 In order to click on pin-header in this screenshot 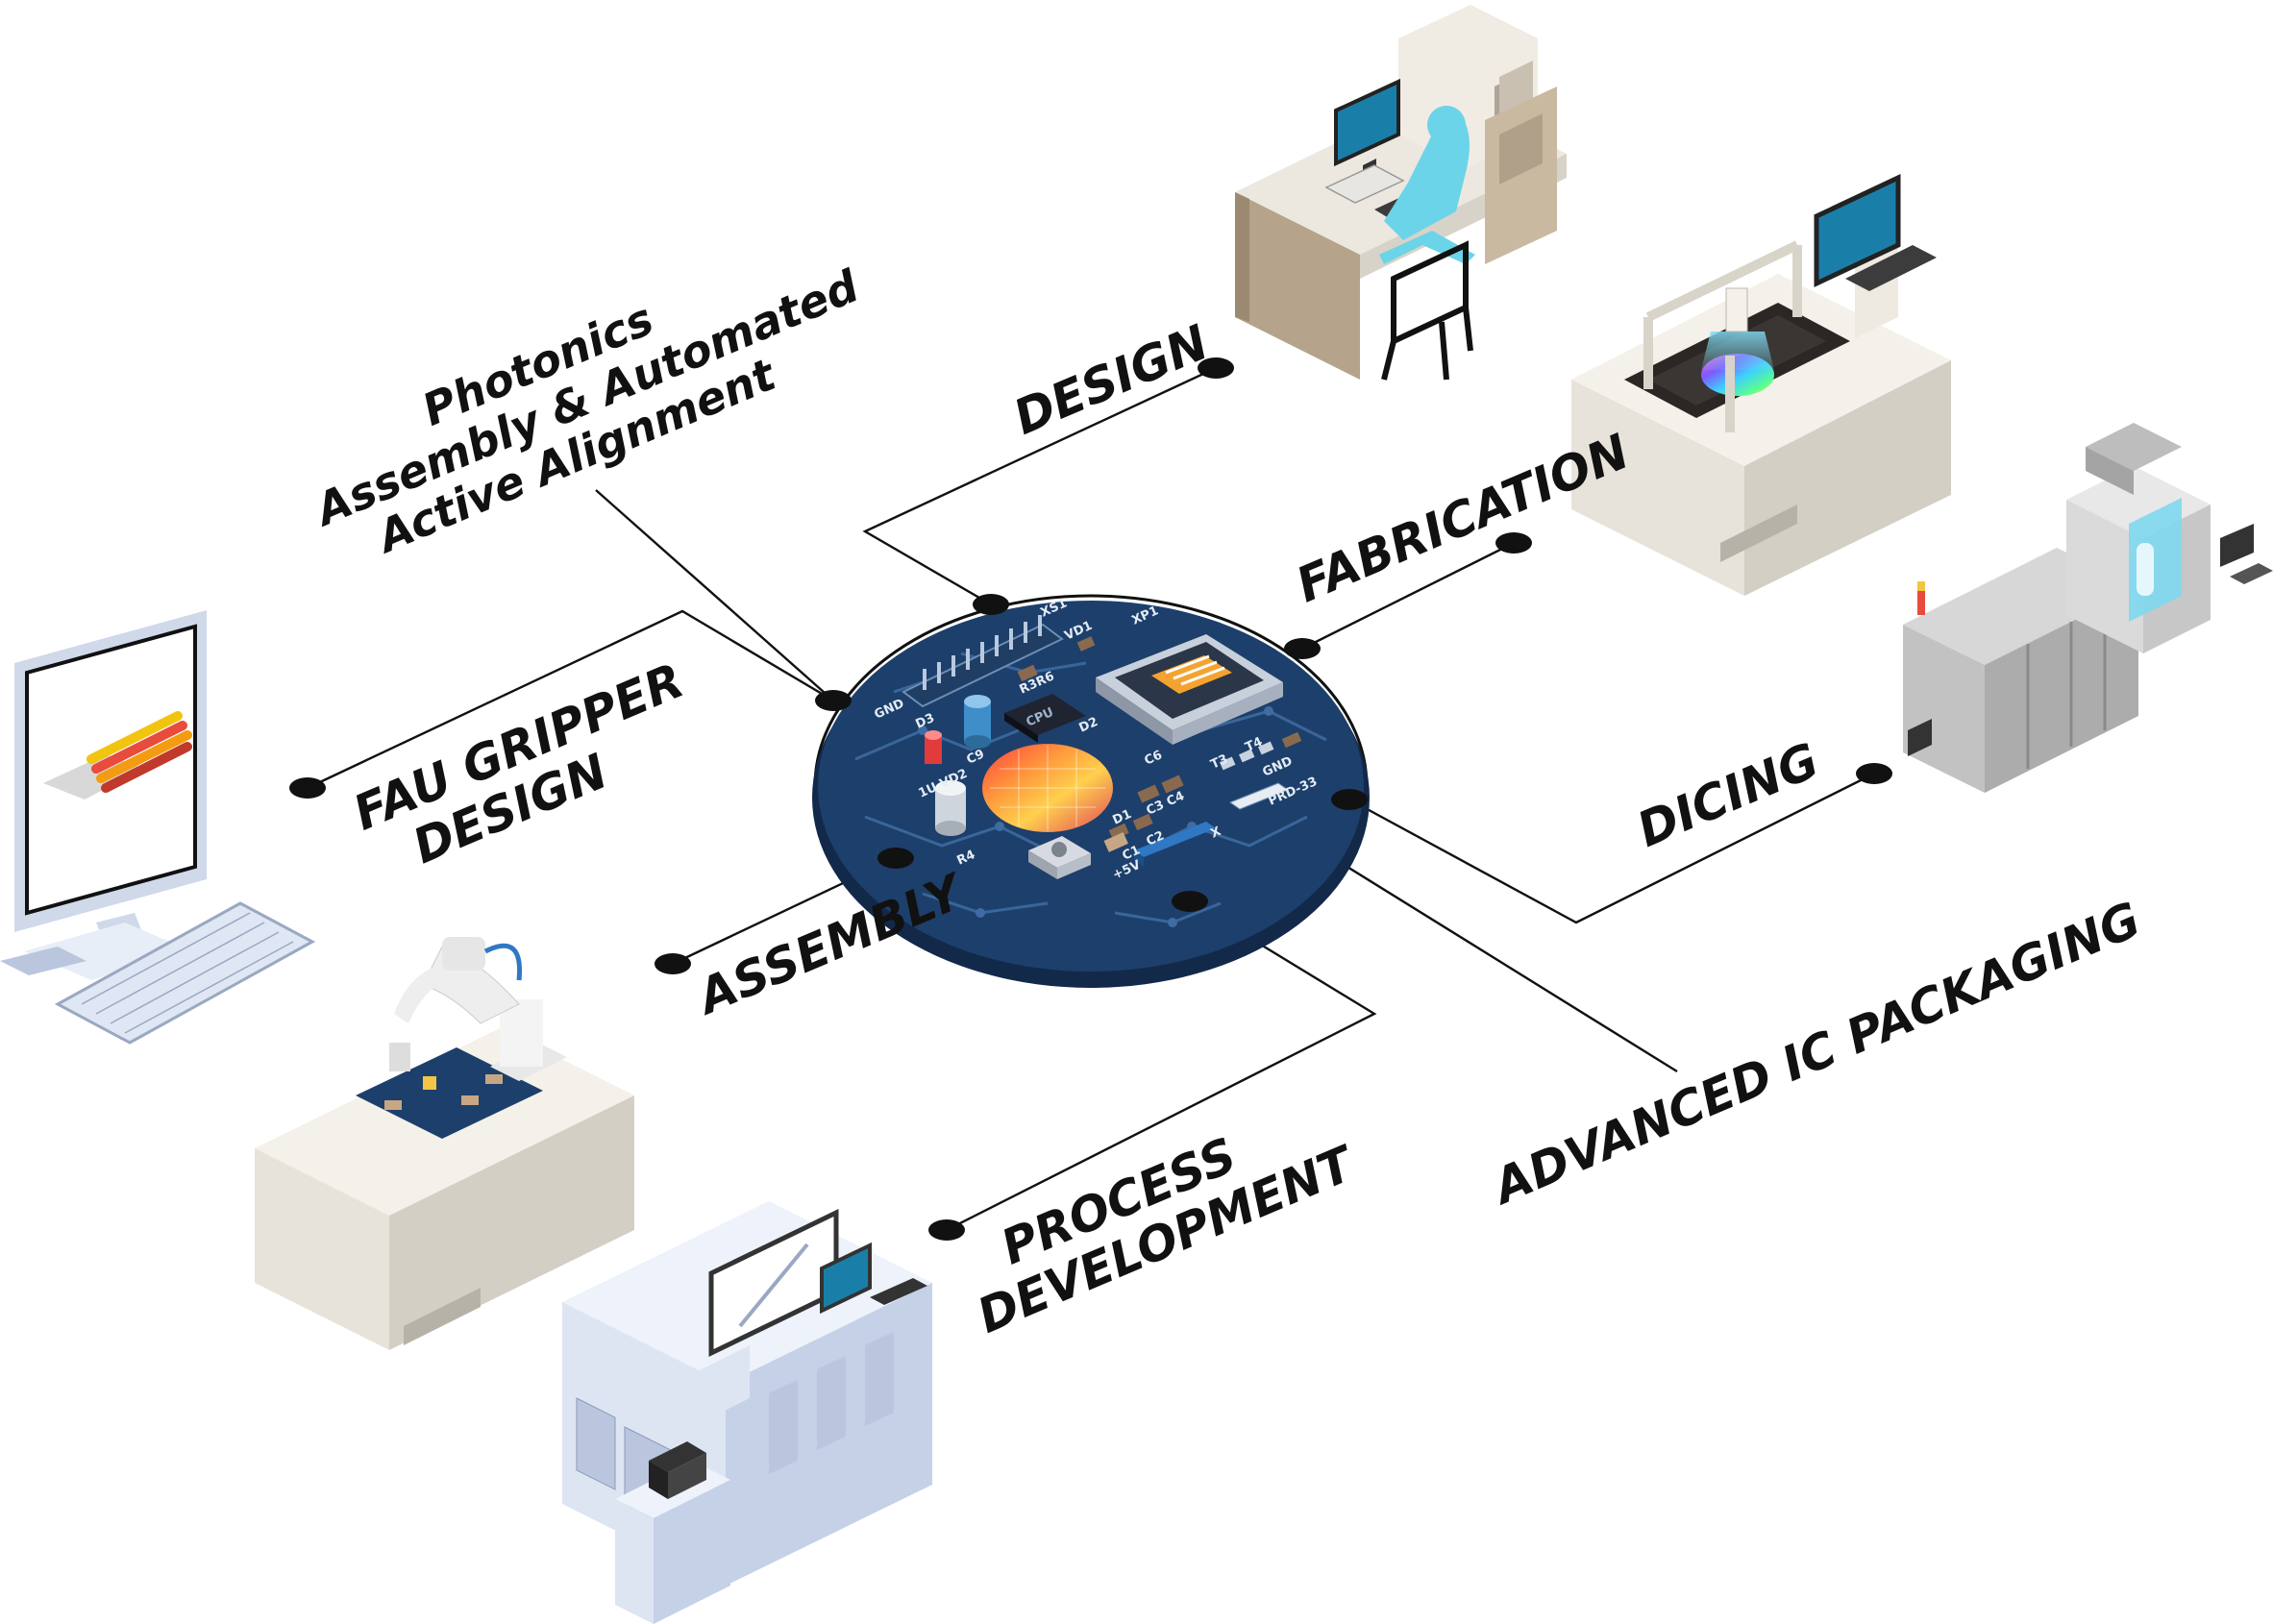, I will do `click(983, 661)`.